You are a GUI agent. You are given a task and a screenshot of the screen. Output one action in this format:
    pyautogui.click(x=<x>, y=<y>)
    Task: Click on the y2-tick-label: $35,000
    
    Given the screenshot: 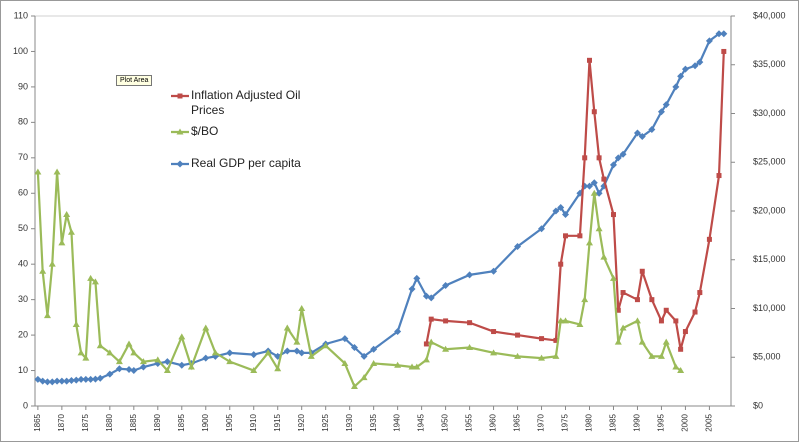 What is the action you would take?
    pyautogui.click(x=769, y=64)
    